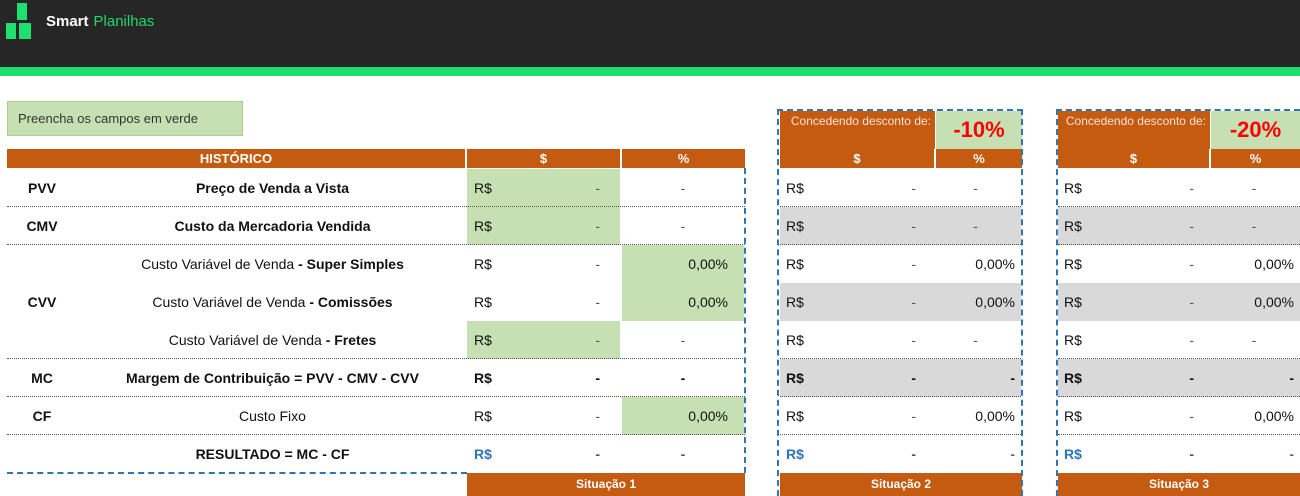 This screenshot has width=1300, height=496. Describe the element at coordinates (1022, 302) in the screenshot. I see `border-sit2-right` at that location.